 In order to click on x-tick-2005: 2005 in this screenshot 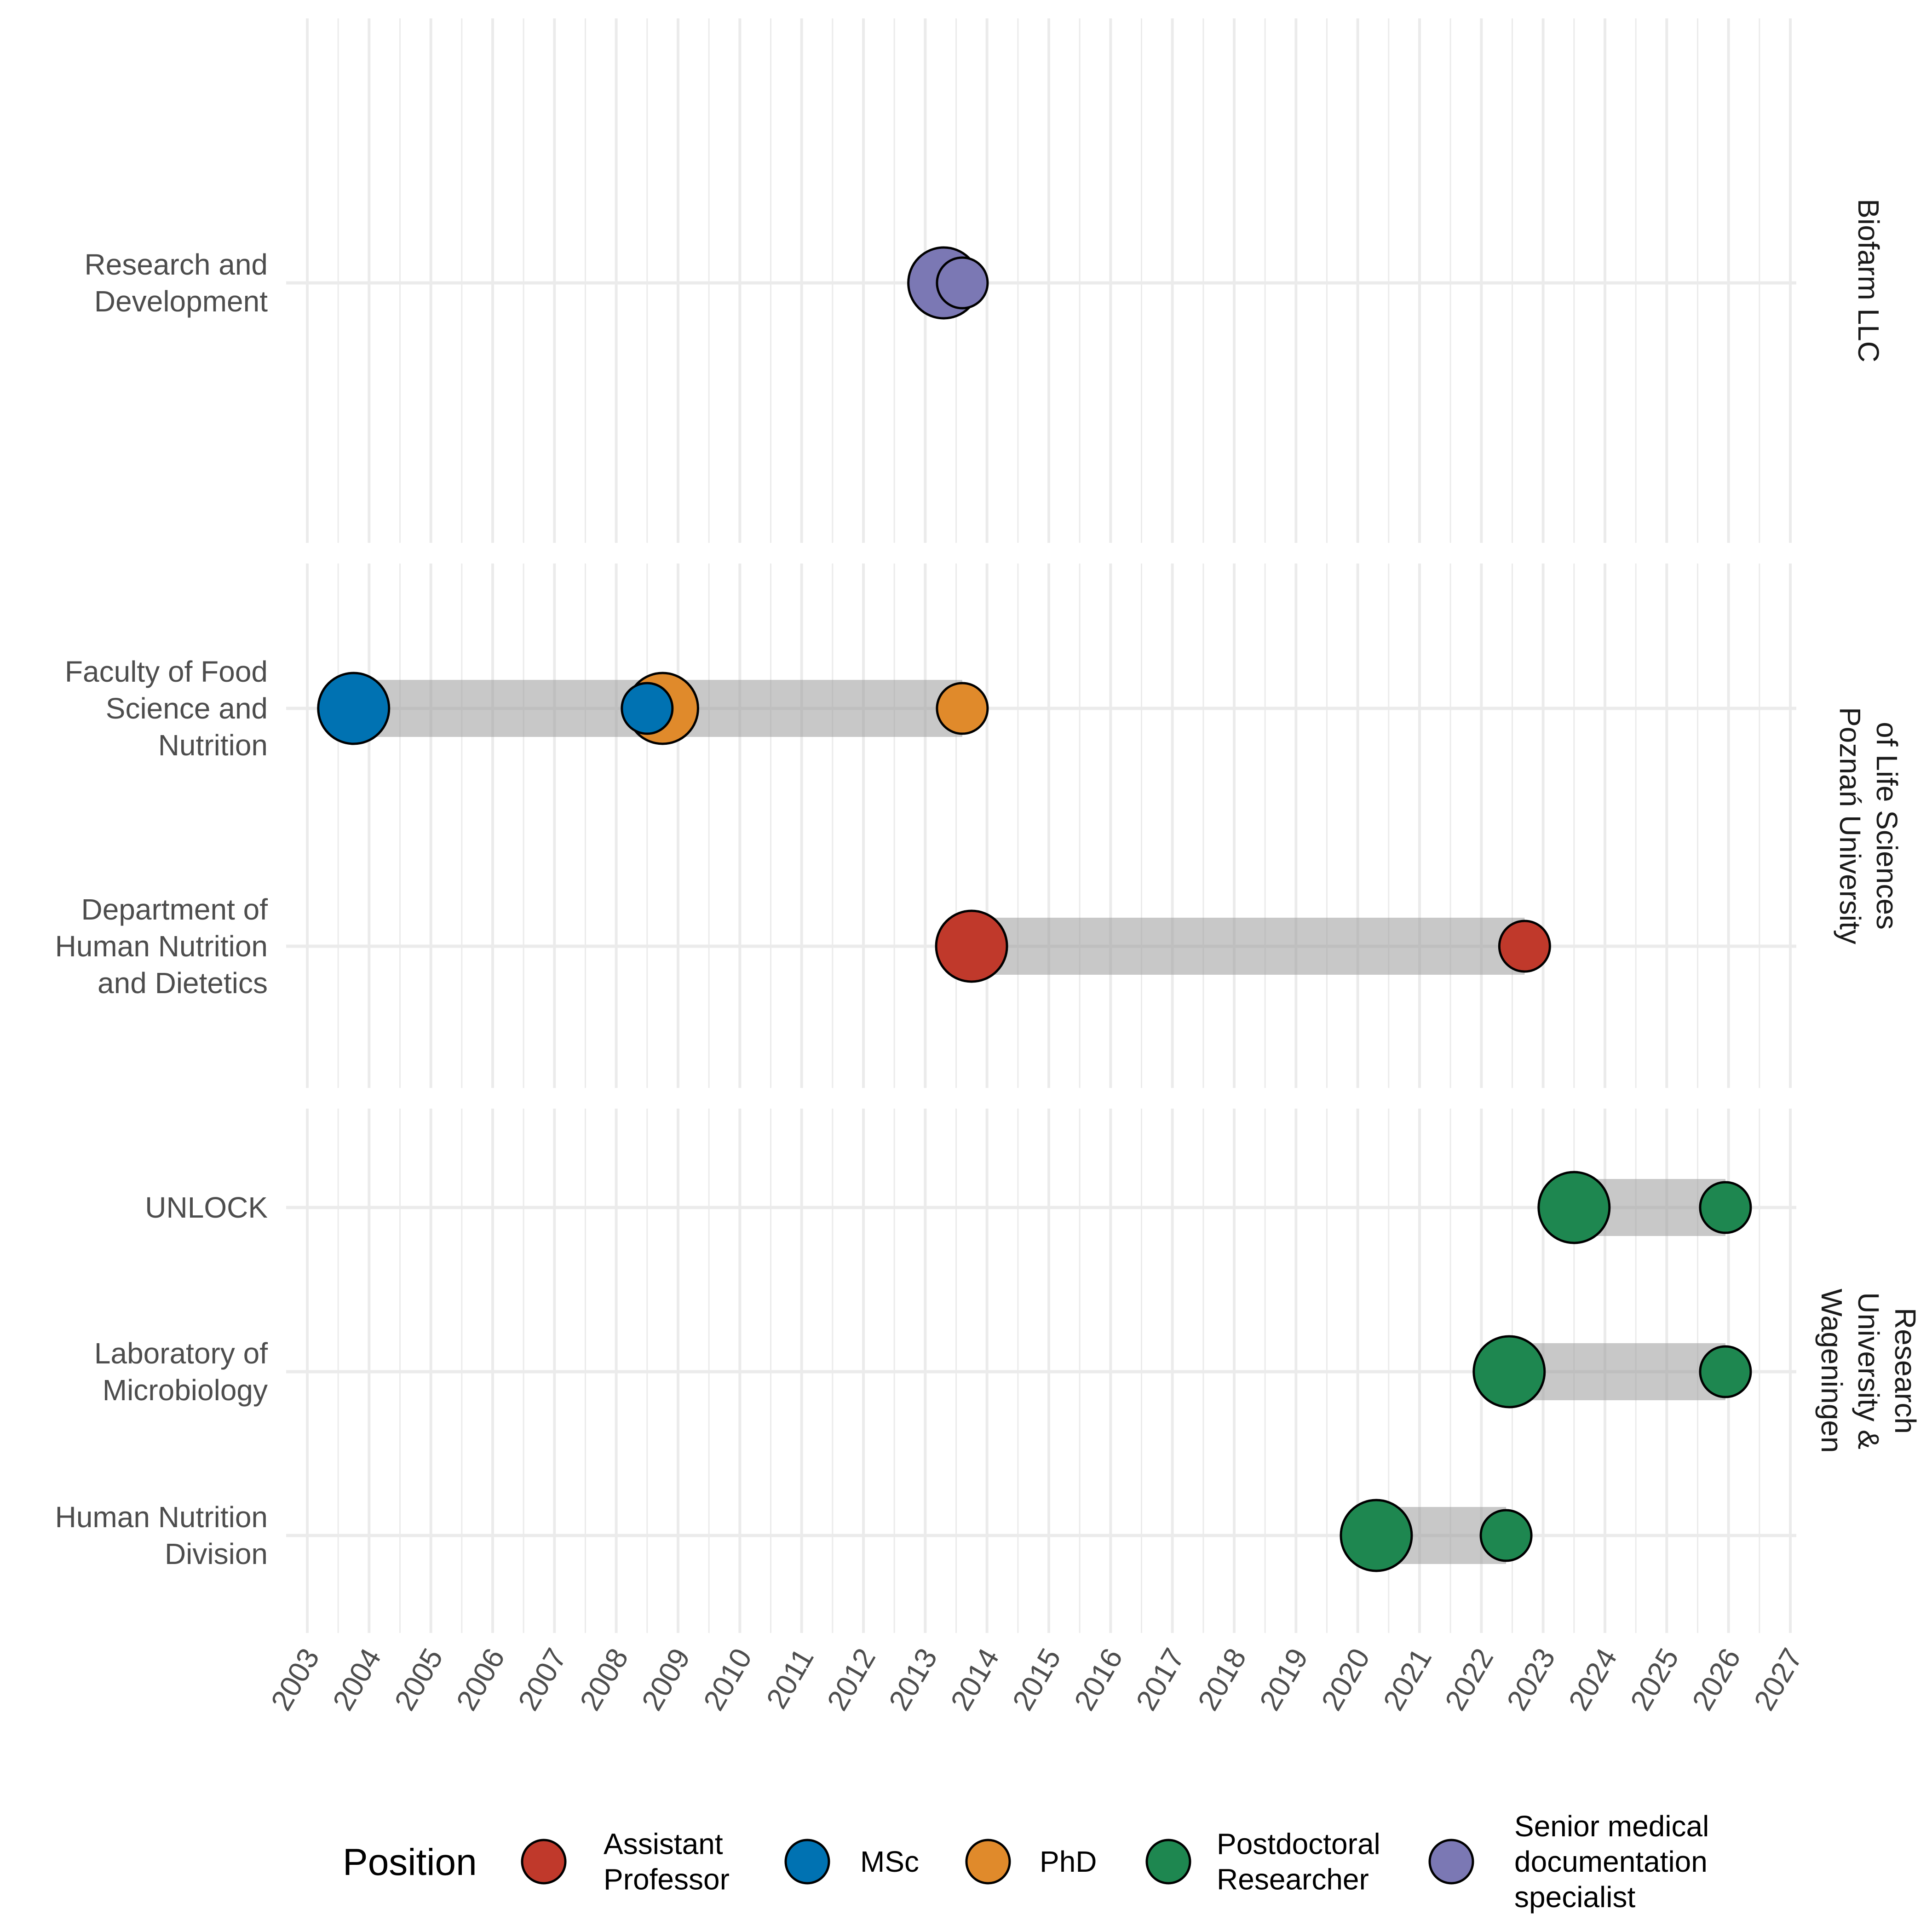, I will do `click(418, 1679)`.